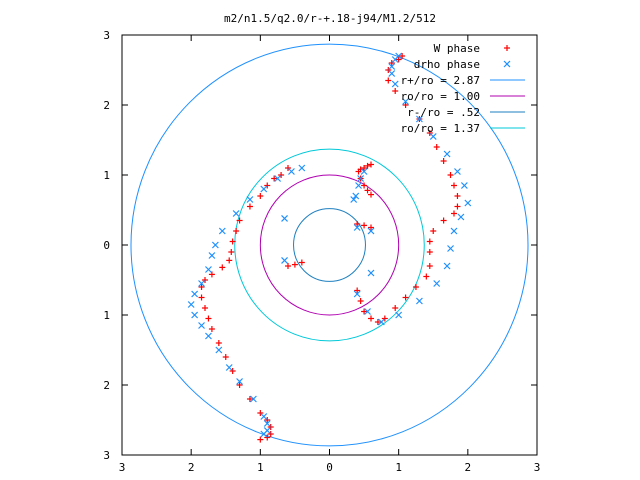 Image resolution: width=640 pixels, height=480 pixels. I want to click on radius-circle, so click(329, 245).